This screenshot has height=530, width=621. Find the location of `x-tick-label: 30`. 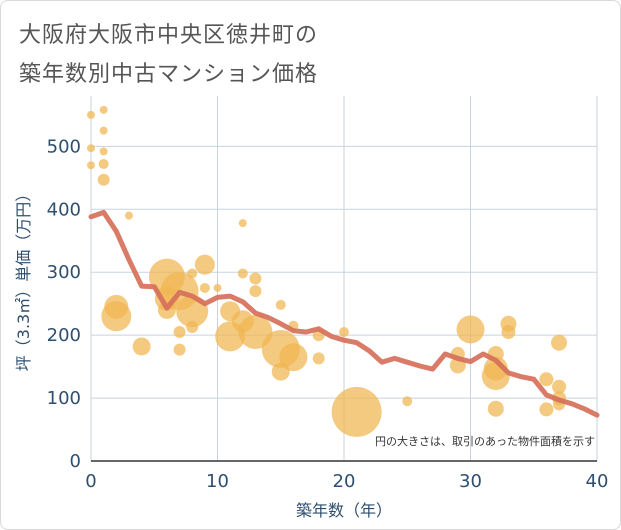

x-tick-label: 30 is located at coordinates (470, 481).